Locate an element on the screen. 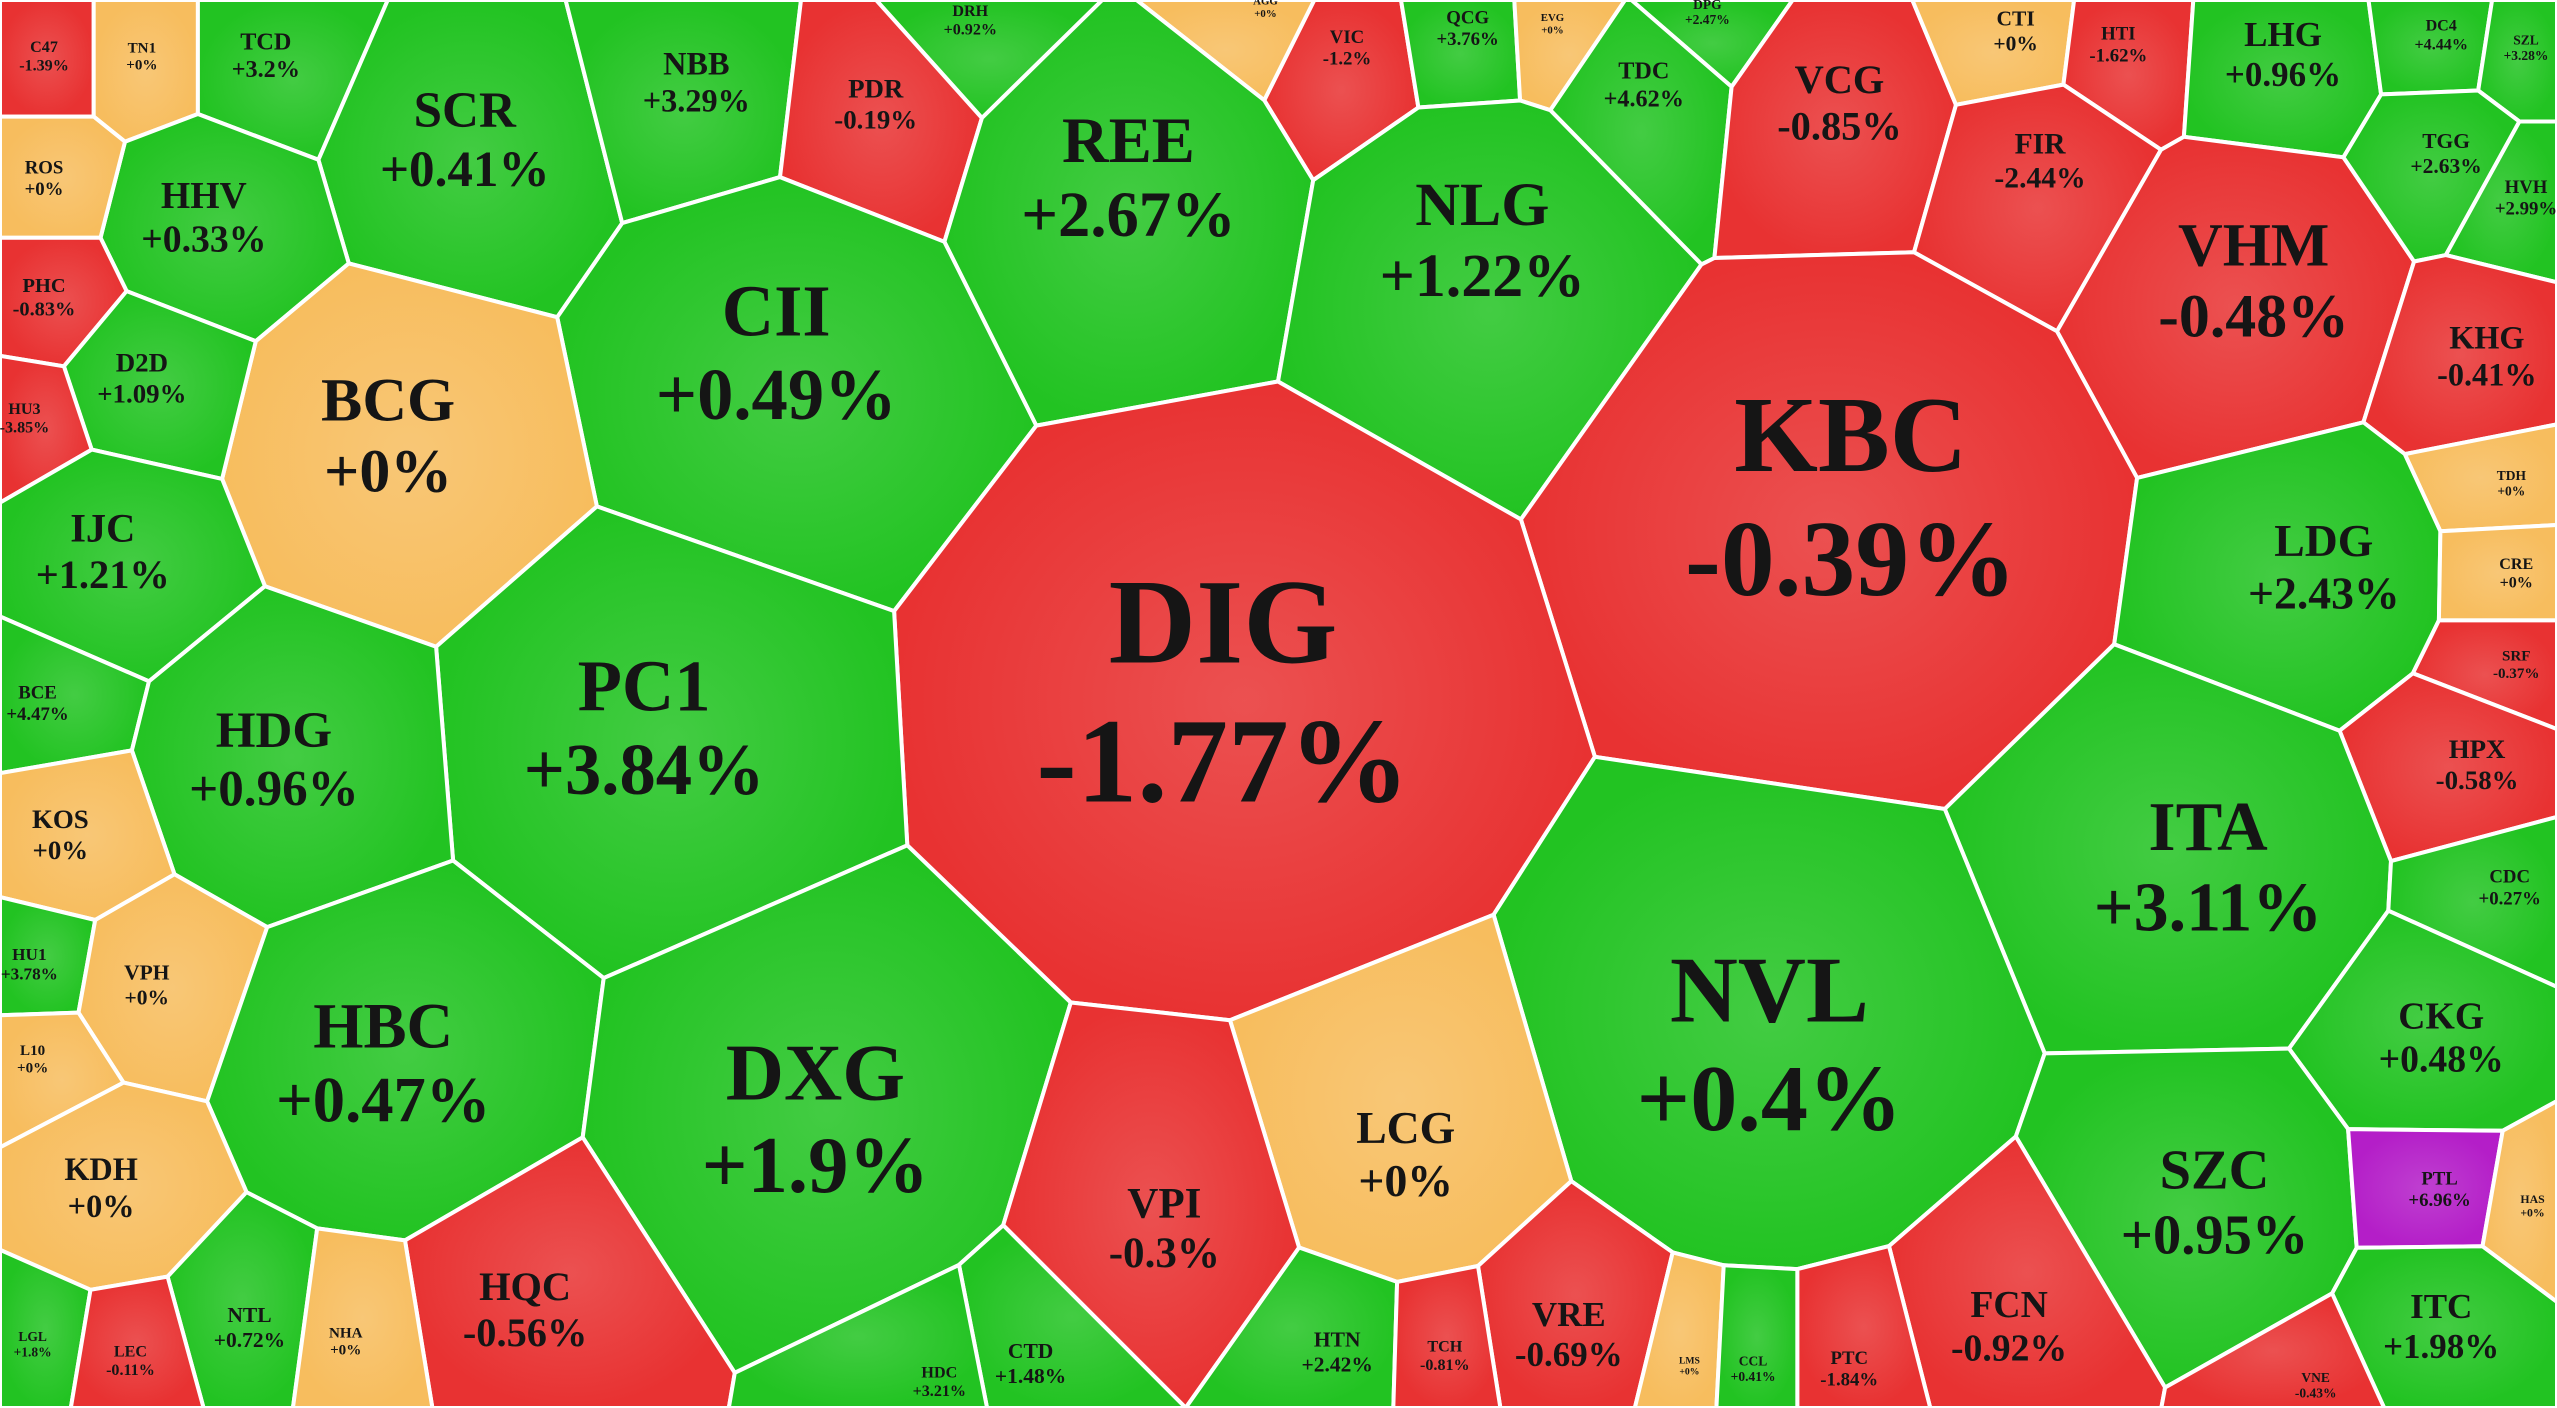  change-label: +1.22% is located at coordinates (1482, 276).